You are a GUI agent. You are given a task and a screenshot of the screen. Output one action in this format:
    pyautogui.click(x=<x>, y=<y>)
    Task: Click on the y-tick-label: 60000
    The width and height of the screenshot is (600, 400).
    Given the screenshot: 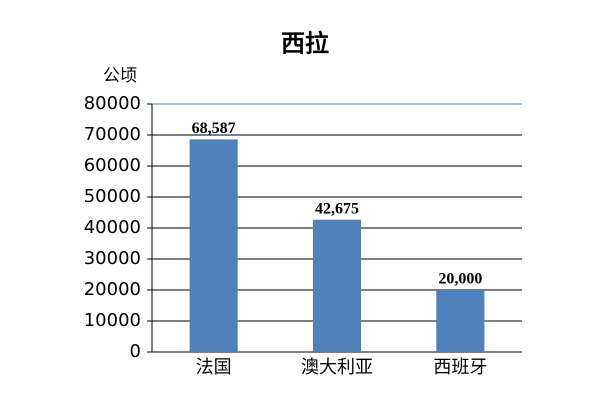 What is the action you would take?
    pyautogui.click(x=112, y=165)
    